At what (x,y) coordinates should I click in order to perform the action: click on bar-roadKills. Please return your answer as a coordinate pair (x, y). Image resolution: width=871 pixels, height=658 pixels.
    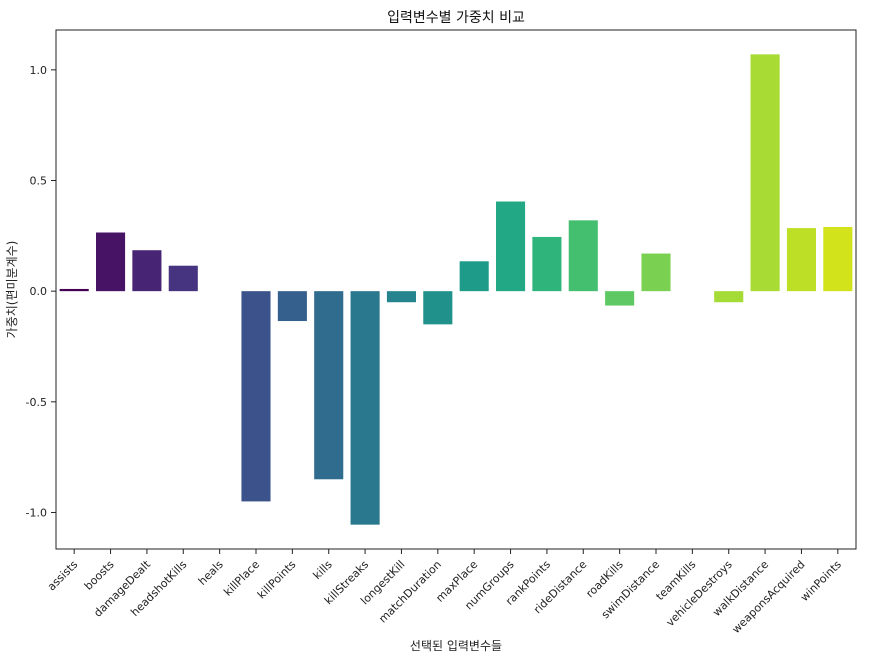
    Looking at the image, I should click on (620, 298).